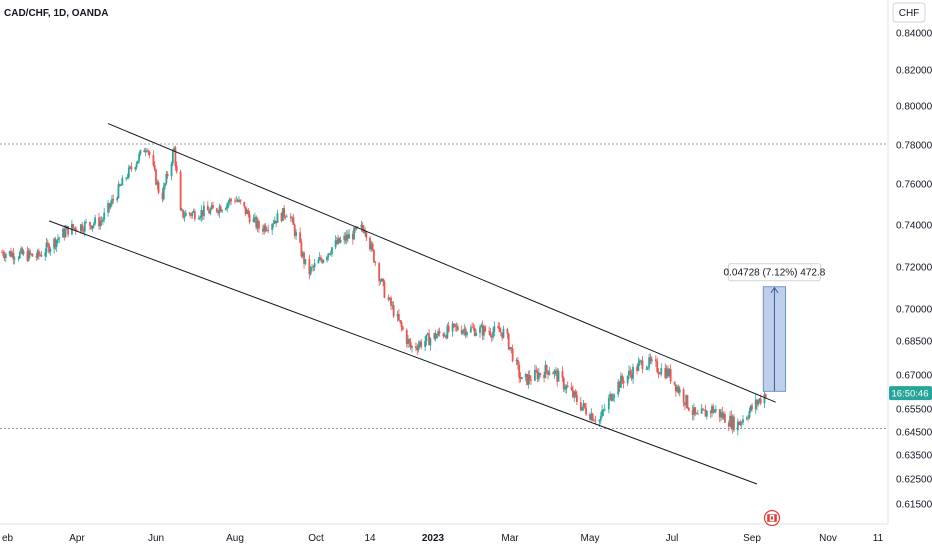  Describe the element at coordinates (56, 13) in the screenshot. I see `symbol-title: CAD/CHF, 1D, OANDA` at that location.